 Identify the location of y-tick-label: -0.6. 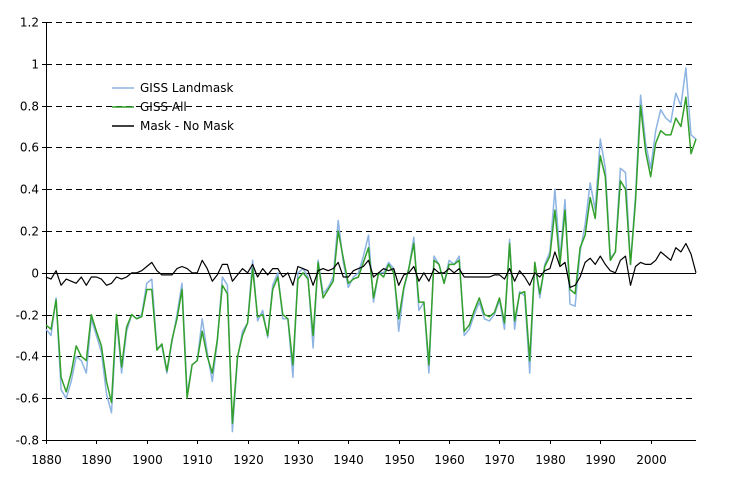
(27, 399).